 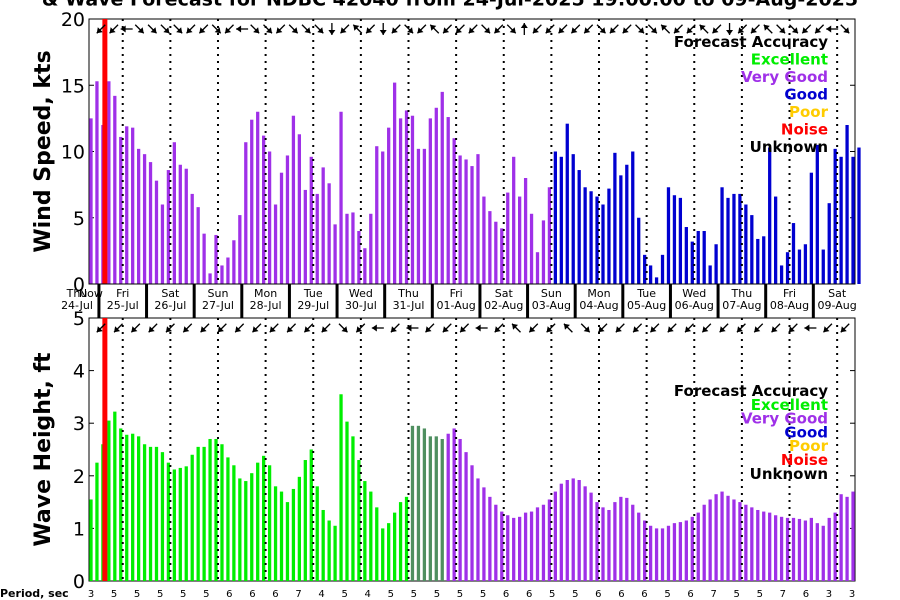 I want to click on period-value: 4, so click(x=368, y=594).